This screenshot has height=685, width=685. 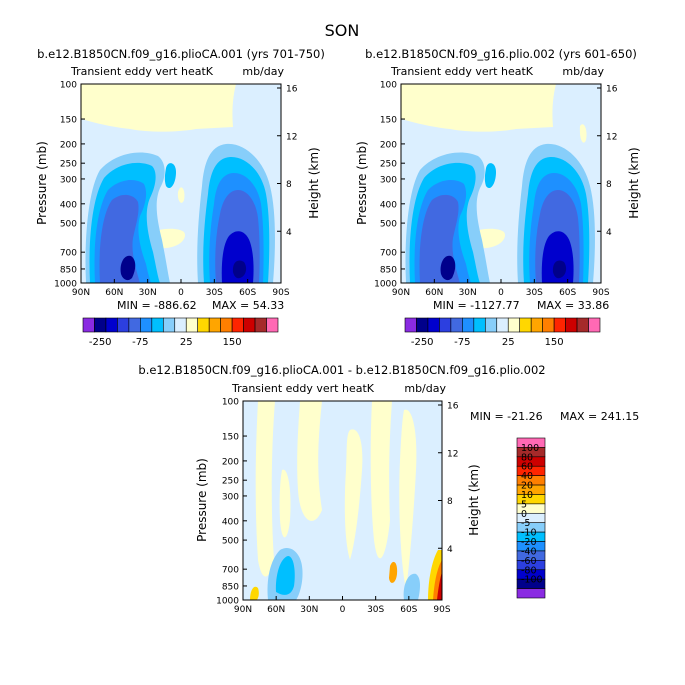 I want to click on panel-right-axes-lat-tick-label: 60N, so click(x=434, y=293).